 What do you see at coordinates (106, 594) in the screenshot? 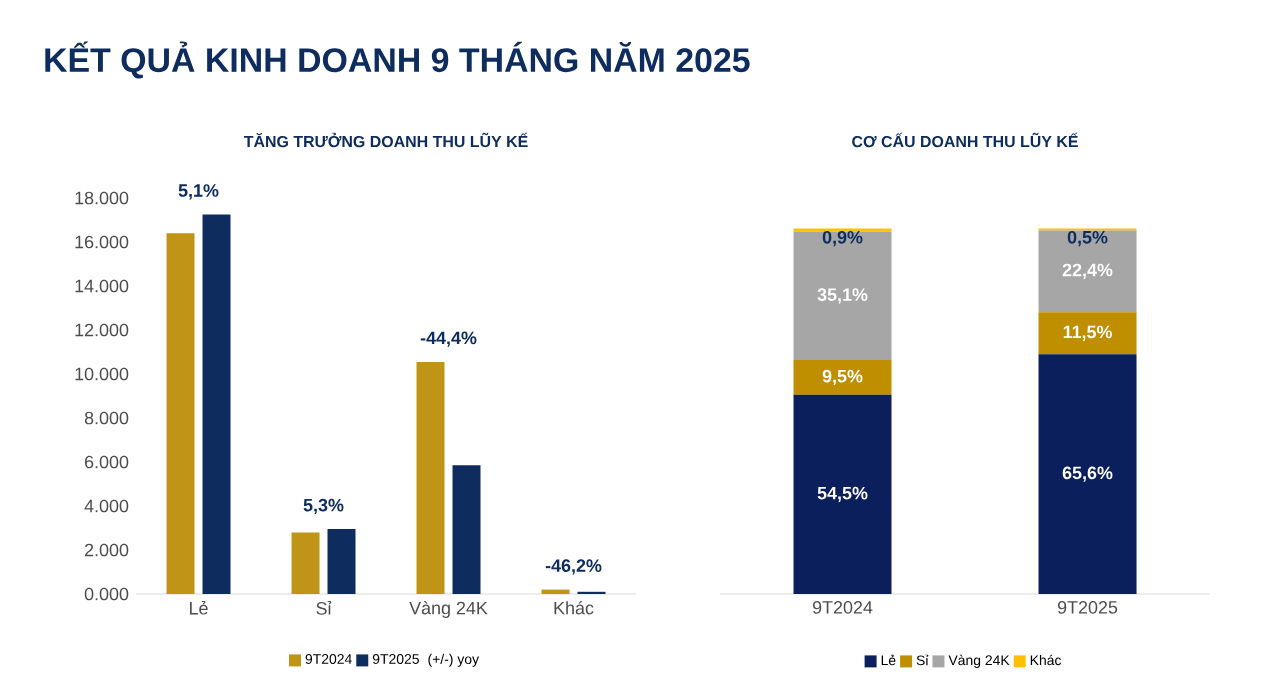
I see `y-tick-label: 0.000` at bounding box center [106, 594].